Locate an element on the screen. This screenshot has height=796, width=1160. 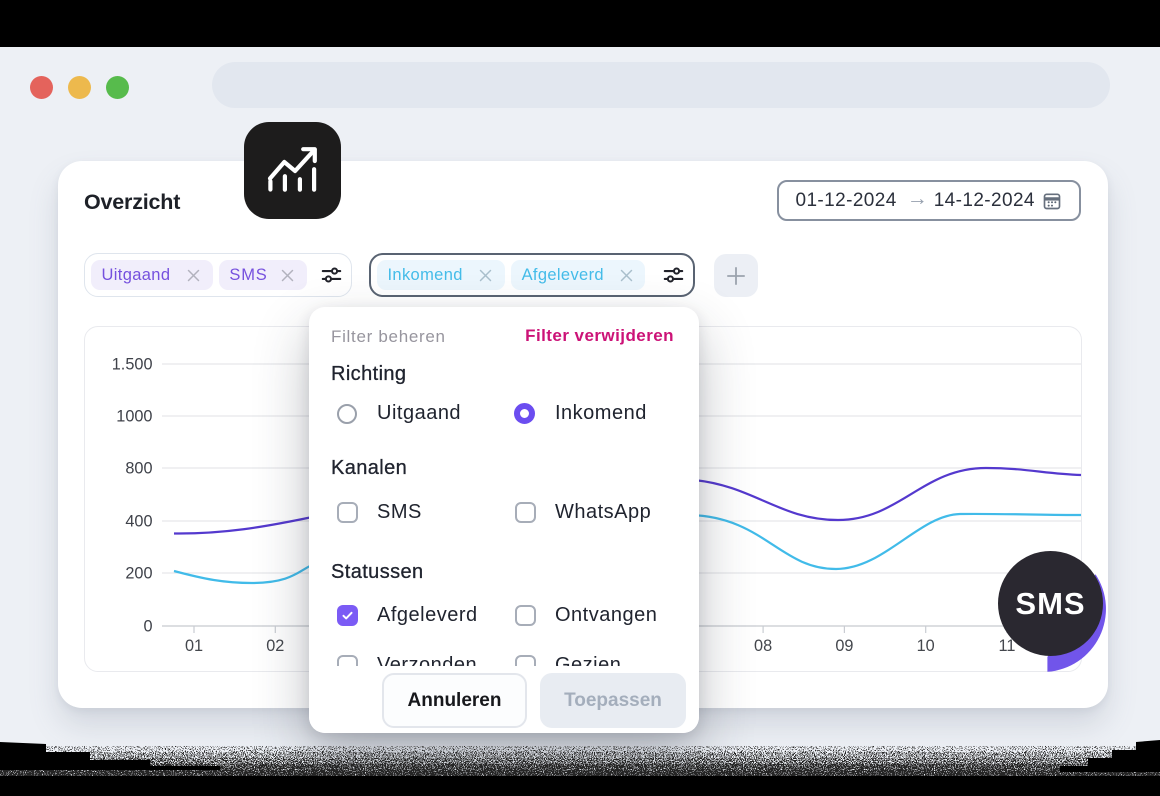
svg-text: 02 is located at coordinates (275, 646).